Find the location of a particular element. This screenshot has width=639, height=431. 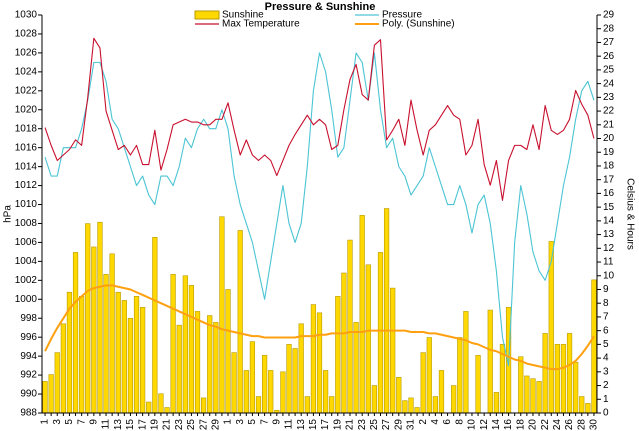

chart-title: Pressure & Sunshine is located at coordinates (320, 7).